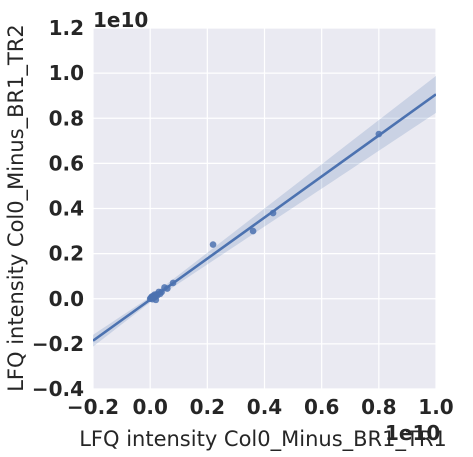 The height and width of the screenshot is (457, 473). Describe the element at coordinates (66, 299) in the screenshot. I see `y-tick-label-2: 0.0` at that location.